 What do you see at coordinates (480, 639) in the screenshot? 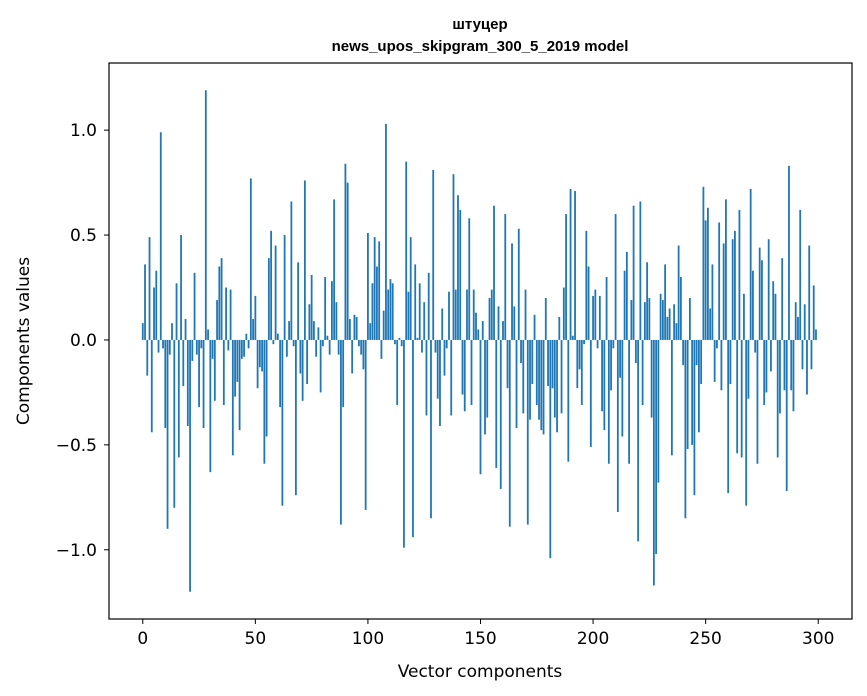
I see `x-tick-label: 150` at bounding box center [480, 639].